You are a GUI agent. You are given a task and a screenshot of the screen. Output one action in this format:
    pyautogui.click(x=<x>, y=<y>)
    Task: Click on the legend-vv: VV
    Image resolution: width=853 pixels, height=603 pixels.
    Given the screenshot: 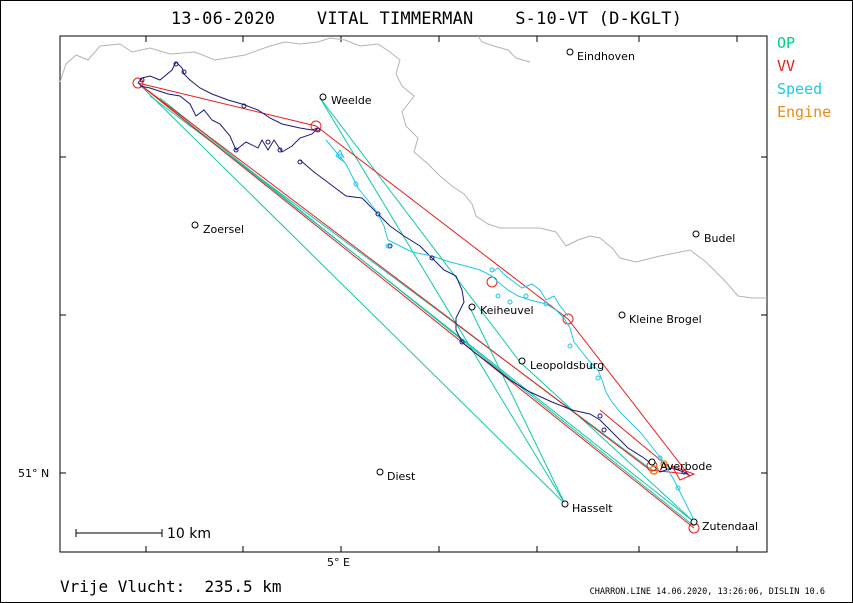 What is the action you would take?
    pyautogui.click(x=786, y=66)
    